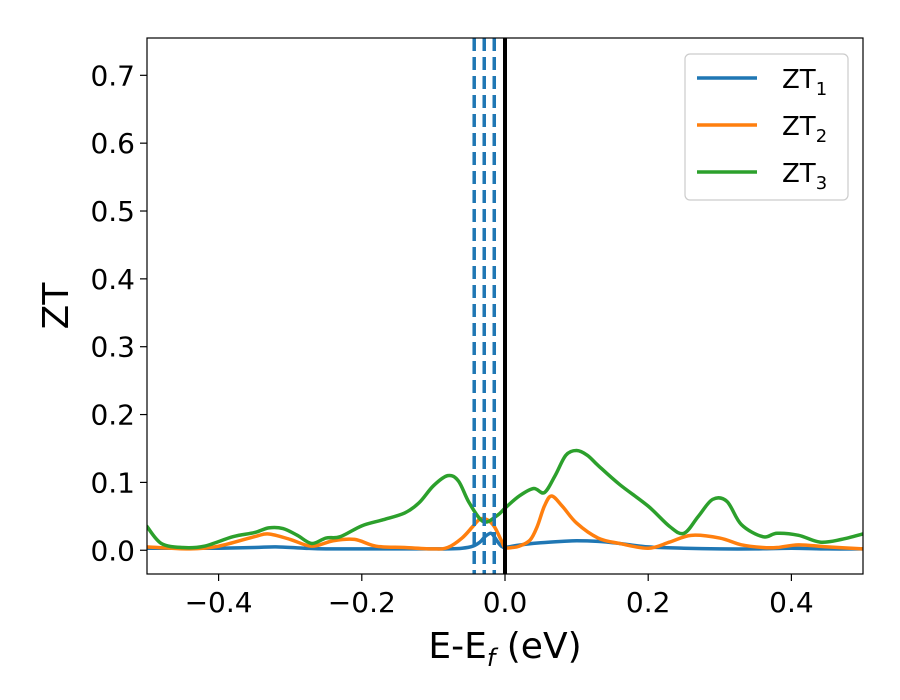 The width and height of the screenshot is (900, 700). Describe the element at coordinates (112, 211) in the screenshot. I see `y-tick-label: 0.5` at that location.